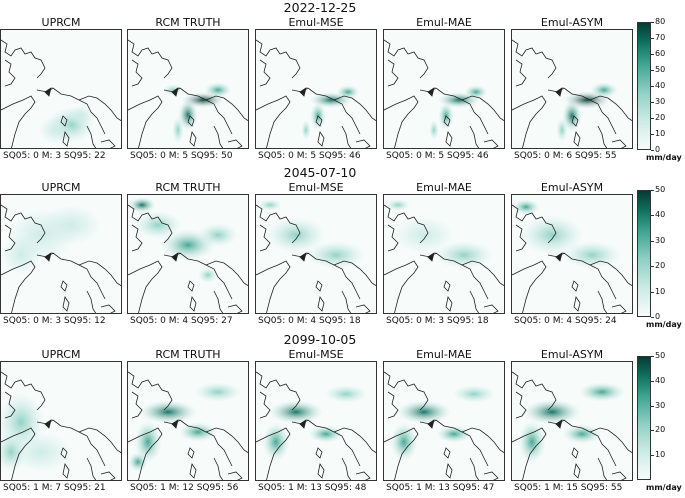  I want to click on colorbar-tick-label: 10, so click(660, 291).